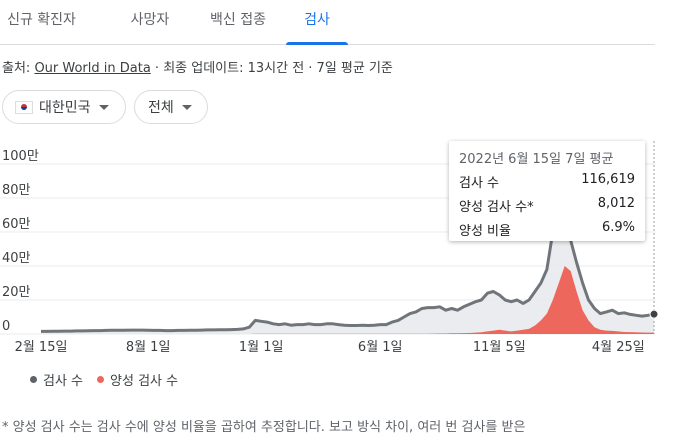  Describe the element at coordinates (547, 181) in the screenshot. I see `tooltip-row-tests: 검사 수 116,619` at that location.